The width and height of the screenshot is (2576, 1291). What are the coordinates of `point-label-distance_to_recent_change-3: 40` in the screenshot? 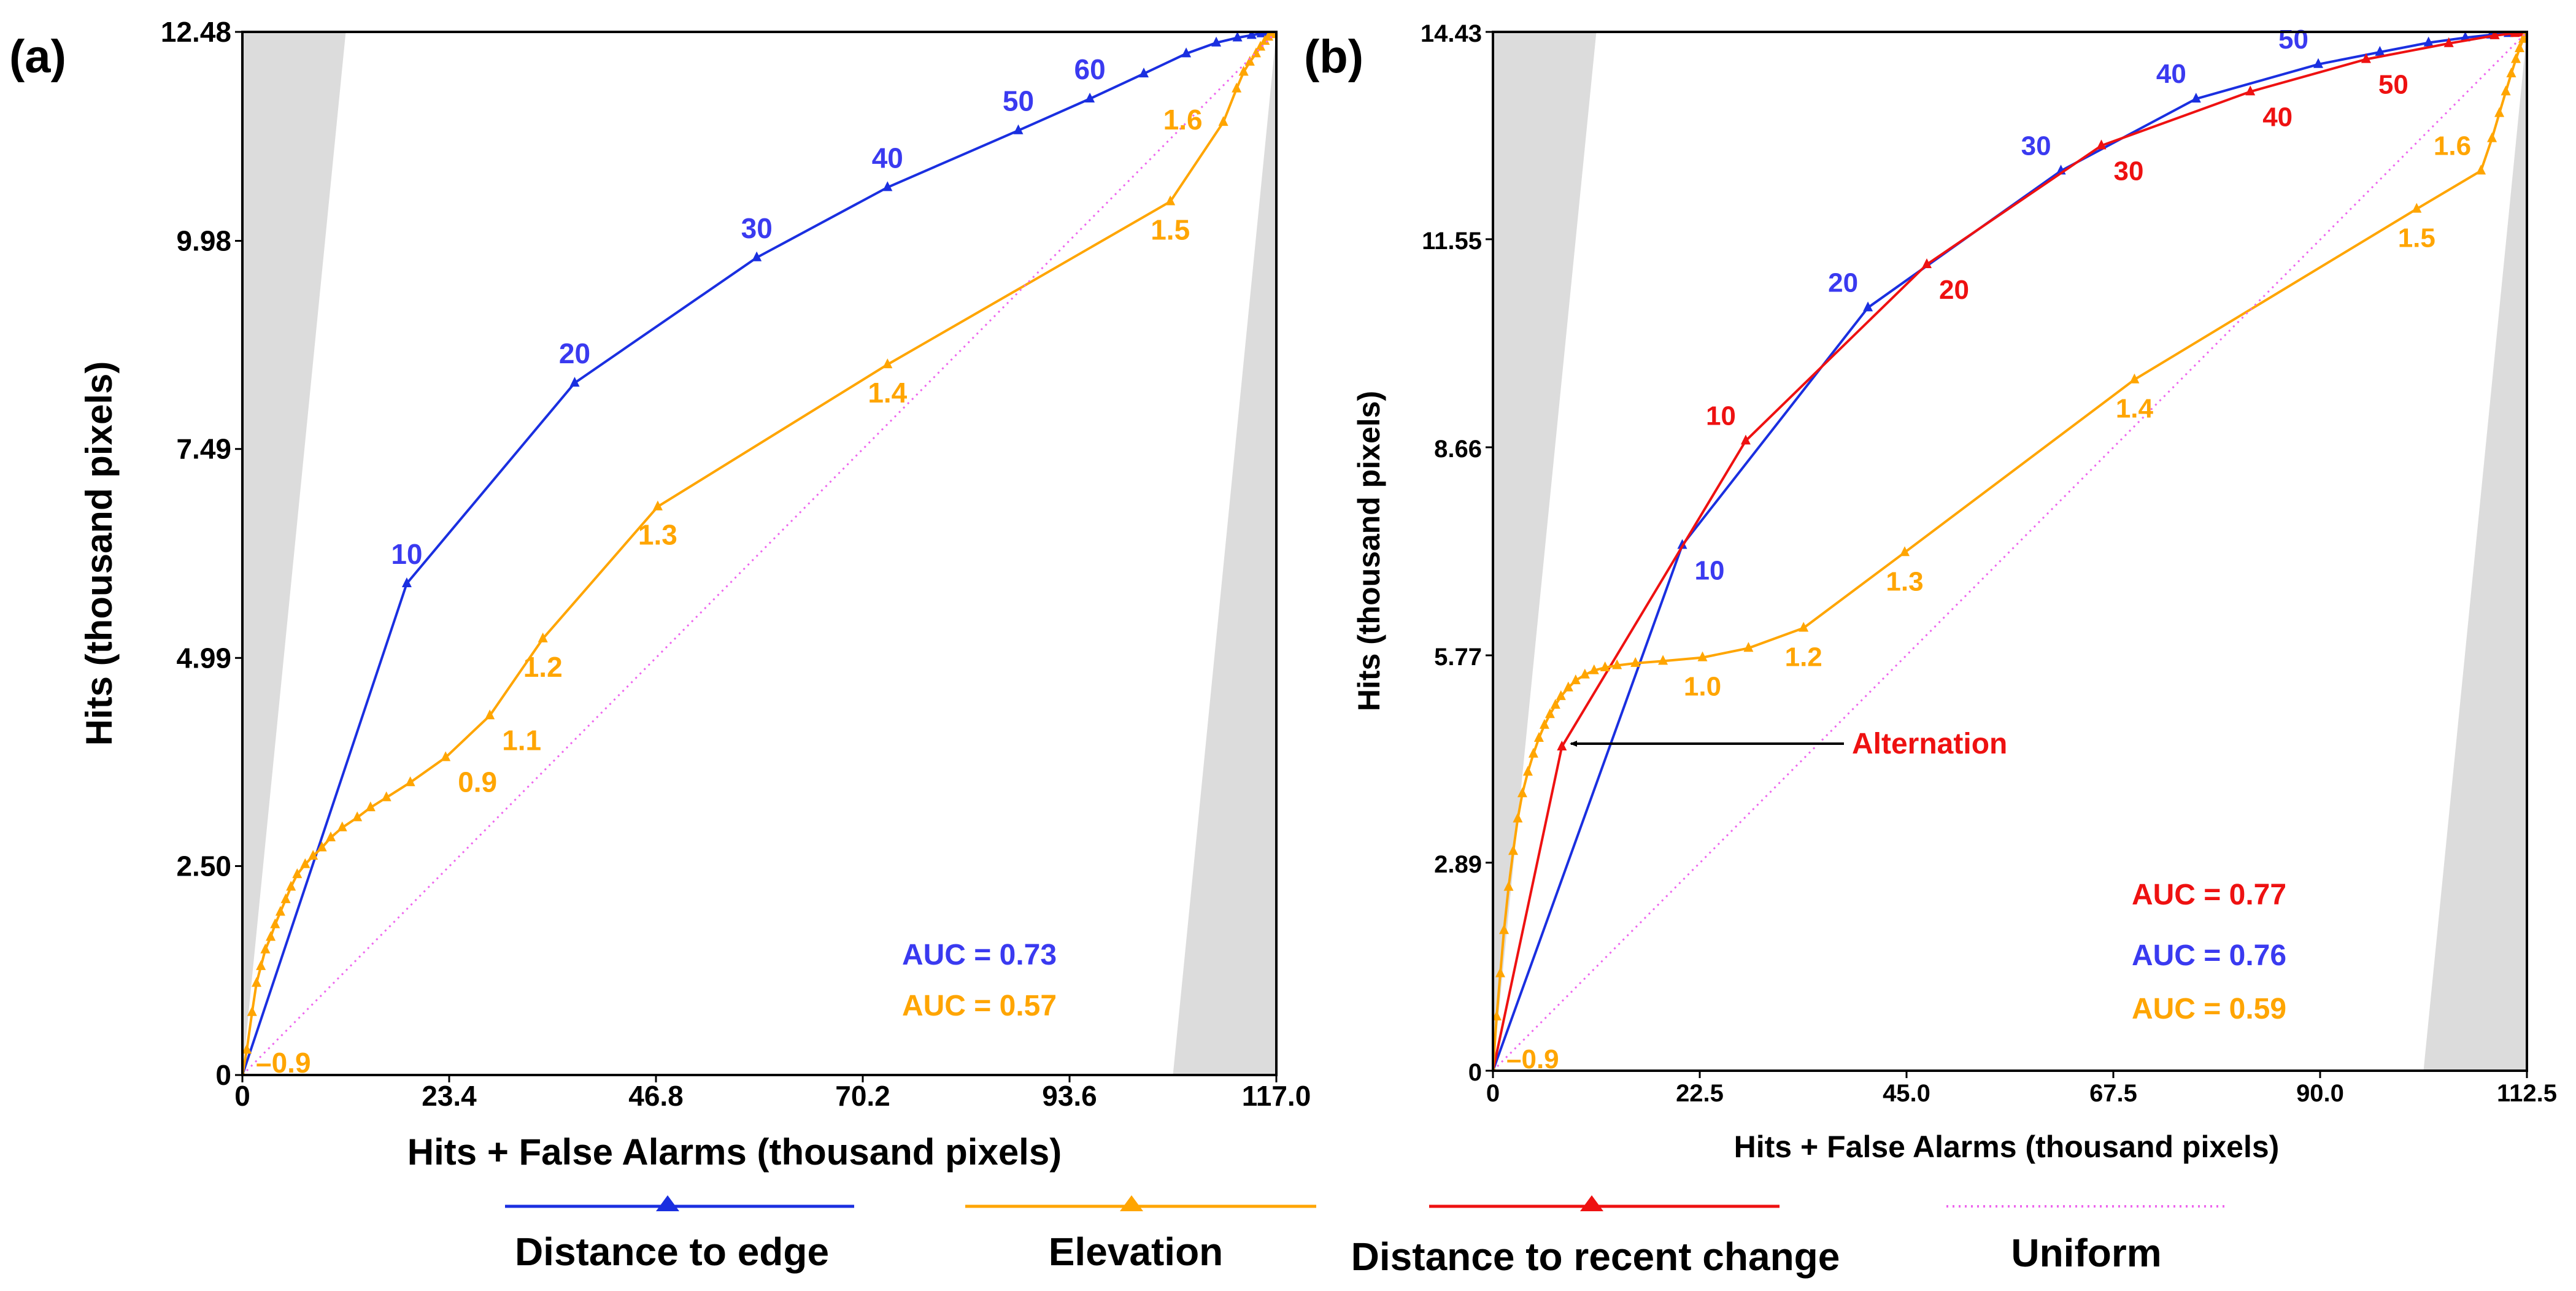 It's located at (2277, 117).